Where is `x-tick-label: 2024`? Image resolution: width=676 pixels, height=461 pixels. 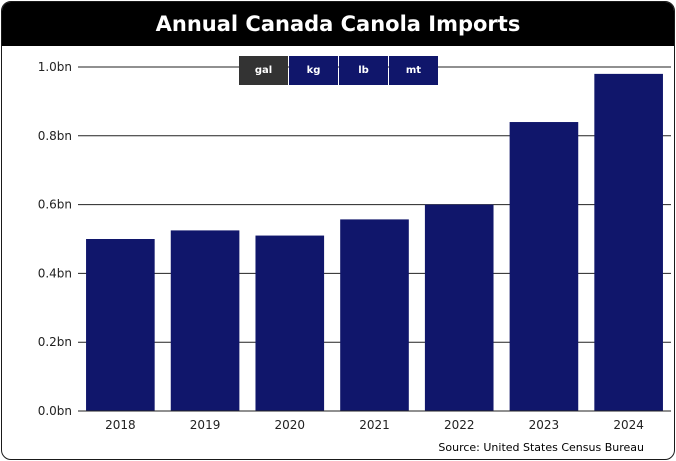
x-tick-label: 2024 is located at coordinates (628, 425).